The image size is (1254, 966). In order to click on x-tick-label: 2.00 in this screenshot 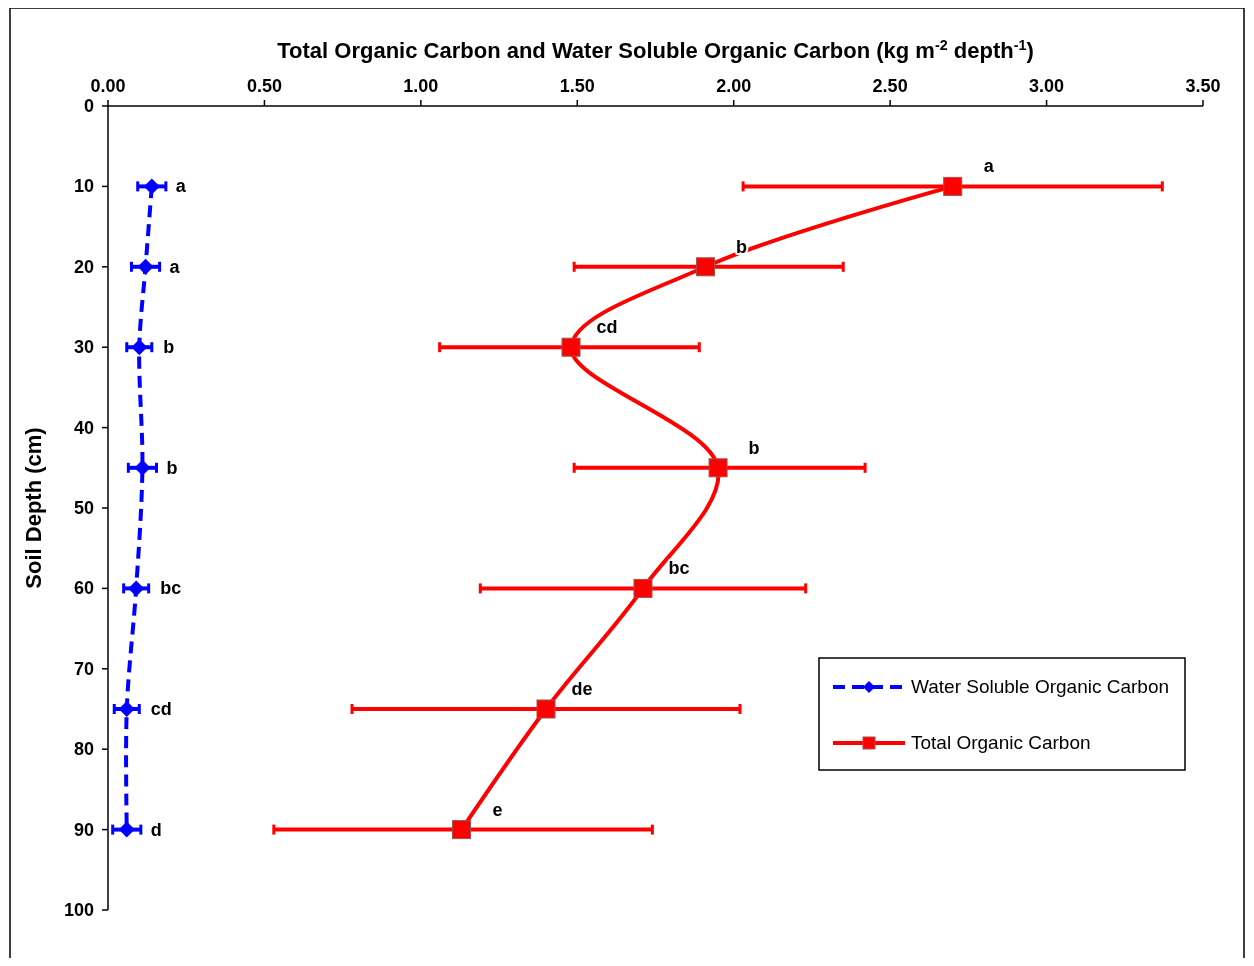, I will do `click(734, 86)`.